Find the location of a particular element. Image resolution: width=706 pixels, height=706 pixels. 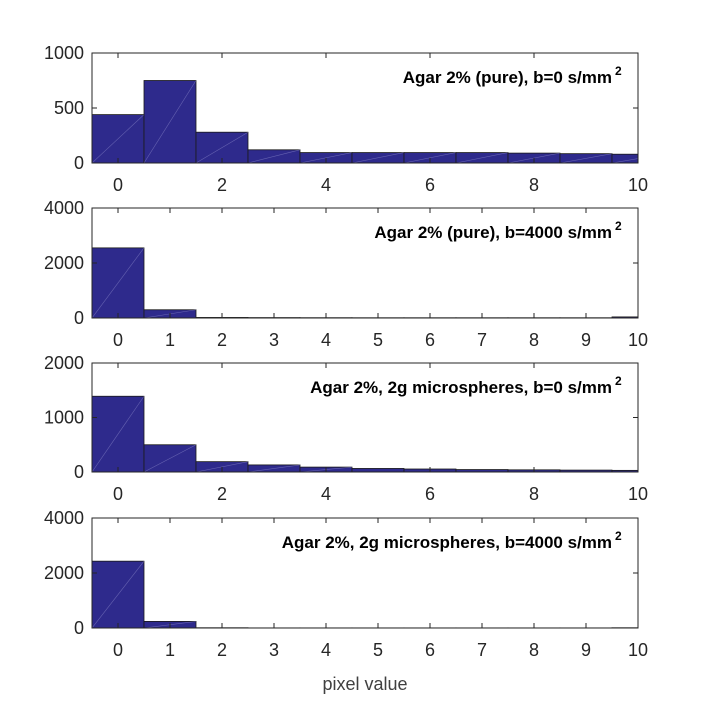

x-axis-label: pixel value is located at coordinates (364, 684).